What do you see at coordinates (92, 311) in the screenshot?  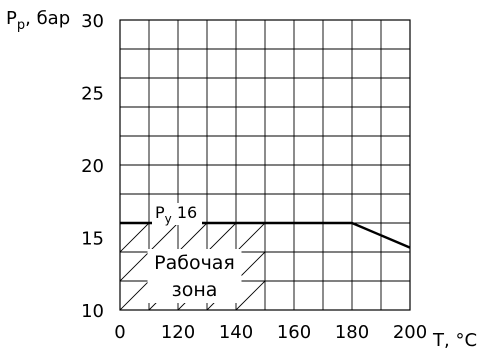 I see `y-tick-label: 10` at bounding box center [92, 311].